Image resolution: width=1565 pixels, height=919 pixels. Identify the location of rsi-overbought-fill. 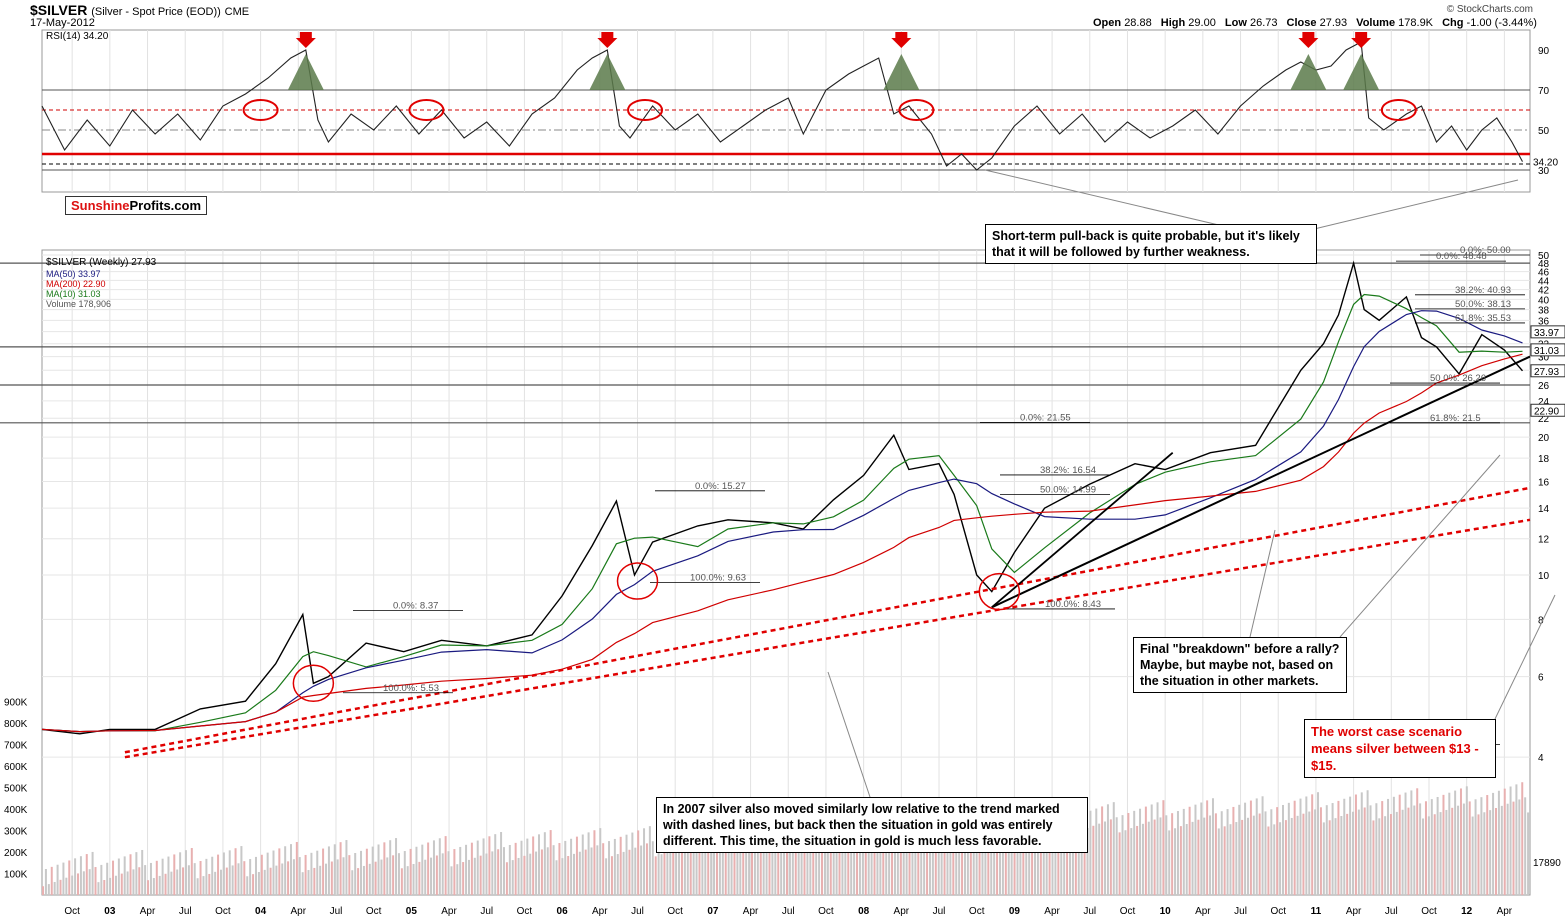
(1308, 72).